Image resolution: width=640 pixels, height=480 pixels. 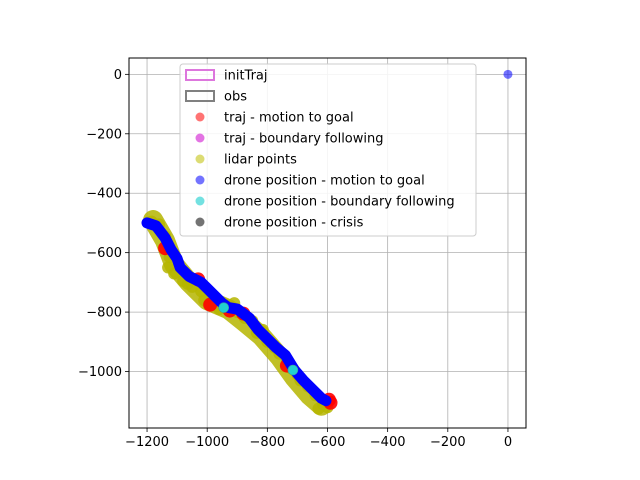 I want to click on y-tick-label: −1000, so click(x=100, y=372).